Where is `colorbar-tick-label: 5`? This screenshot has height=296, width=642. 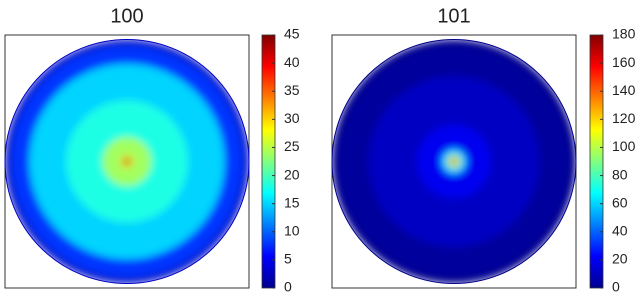 colorbar-tick-label: 5 is located at coordinates (288, 259).